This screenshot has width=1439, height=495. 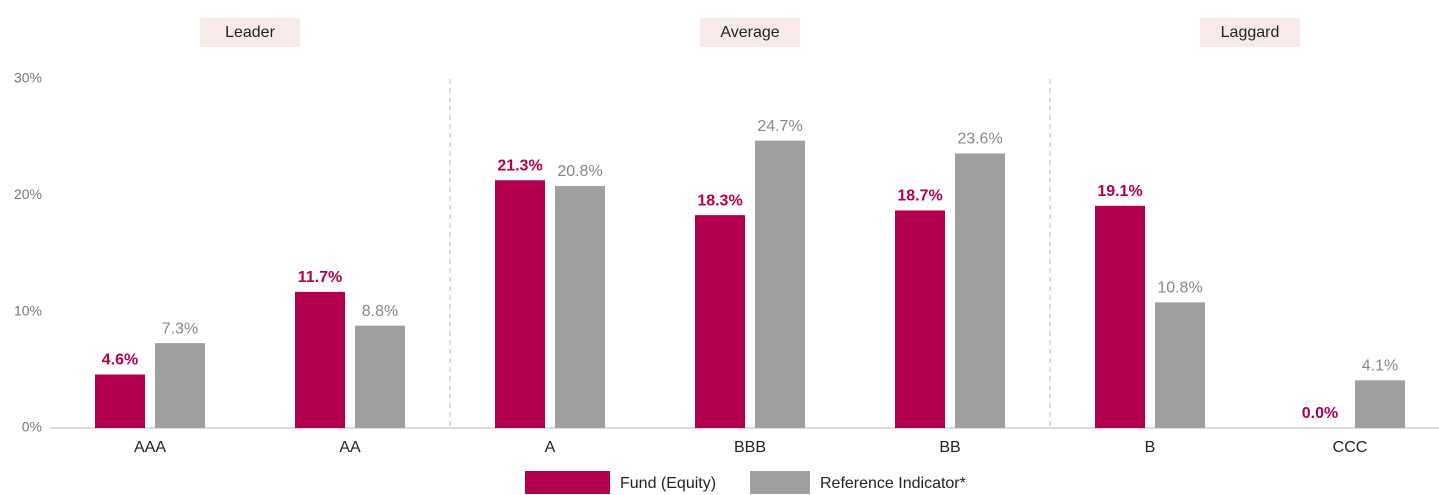 What do you see at coordinates (1119, 191) in the screenshot?
I see `value-label: 19.1%` at bounding box center [1119, 191].